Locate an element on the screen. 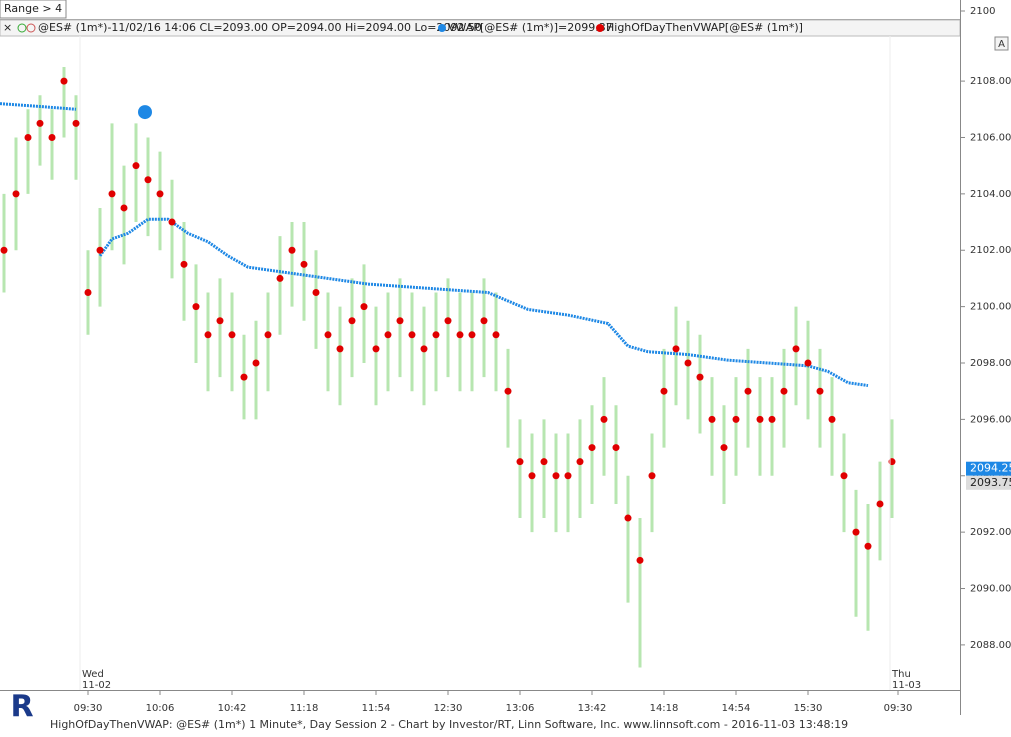 The height and width of the screenshot is (737, 1011). price-label: 2093.75 is located at coordinates (990, 482).